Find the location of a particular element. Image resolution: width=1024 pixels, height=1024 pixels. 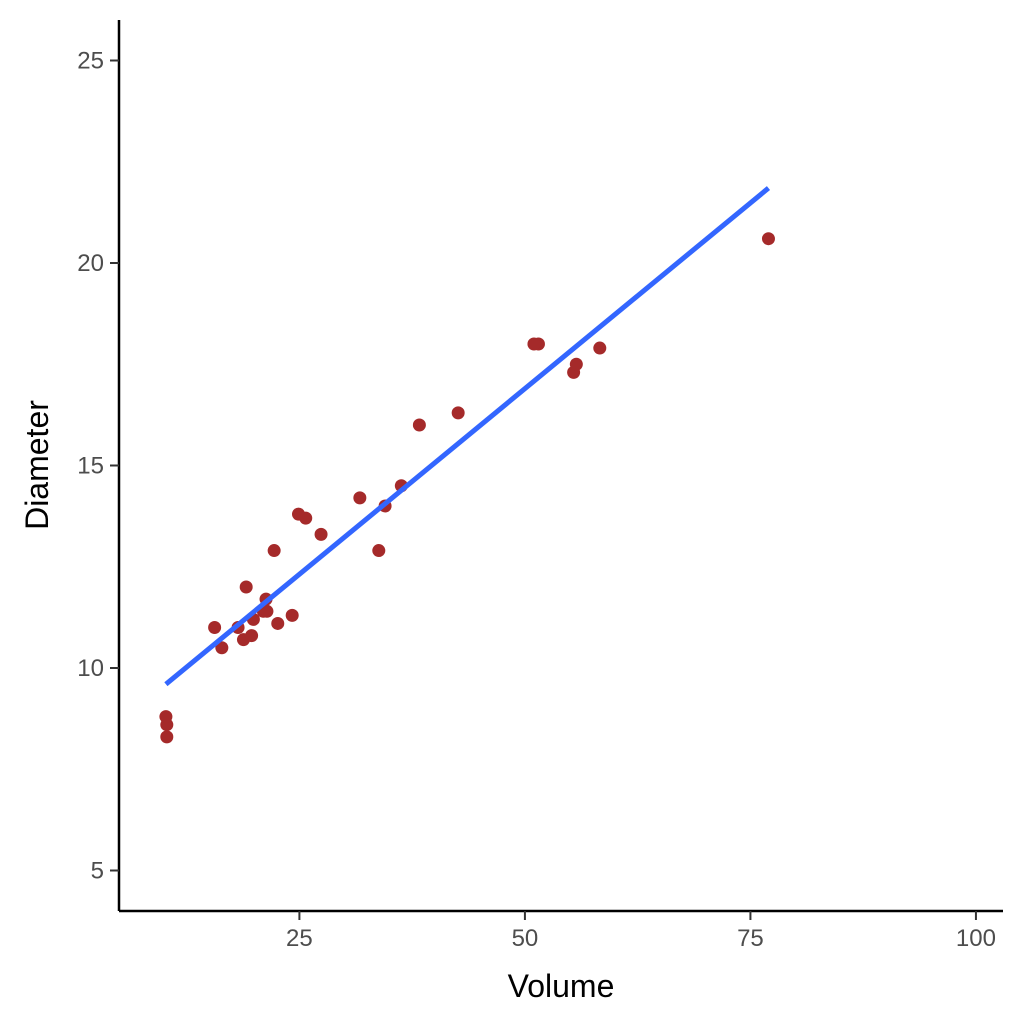

y-tick-label: 15 is located at coordinates (90, 466).